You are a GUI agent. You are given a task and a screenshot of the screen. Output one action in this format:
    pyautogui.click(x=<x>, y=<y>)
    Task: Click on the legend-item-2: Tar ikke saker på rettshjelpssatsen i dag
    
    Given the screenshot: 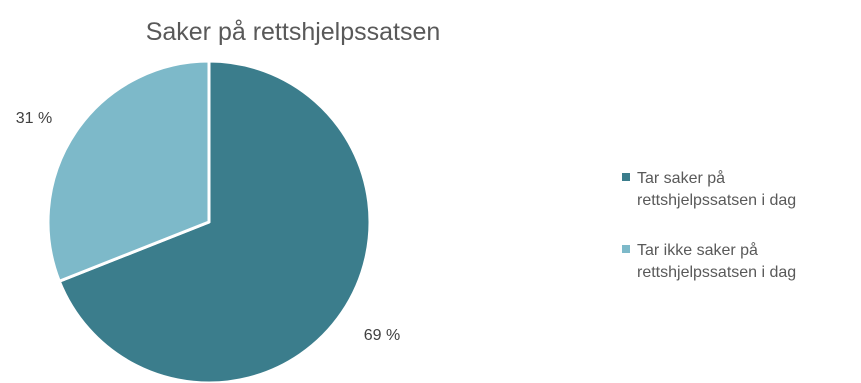 What is the action you would take?
    pyautogui.click(x=709, y=261)
    